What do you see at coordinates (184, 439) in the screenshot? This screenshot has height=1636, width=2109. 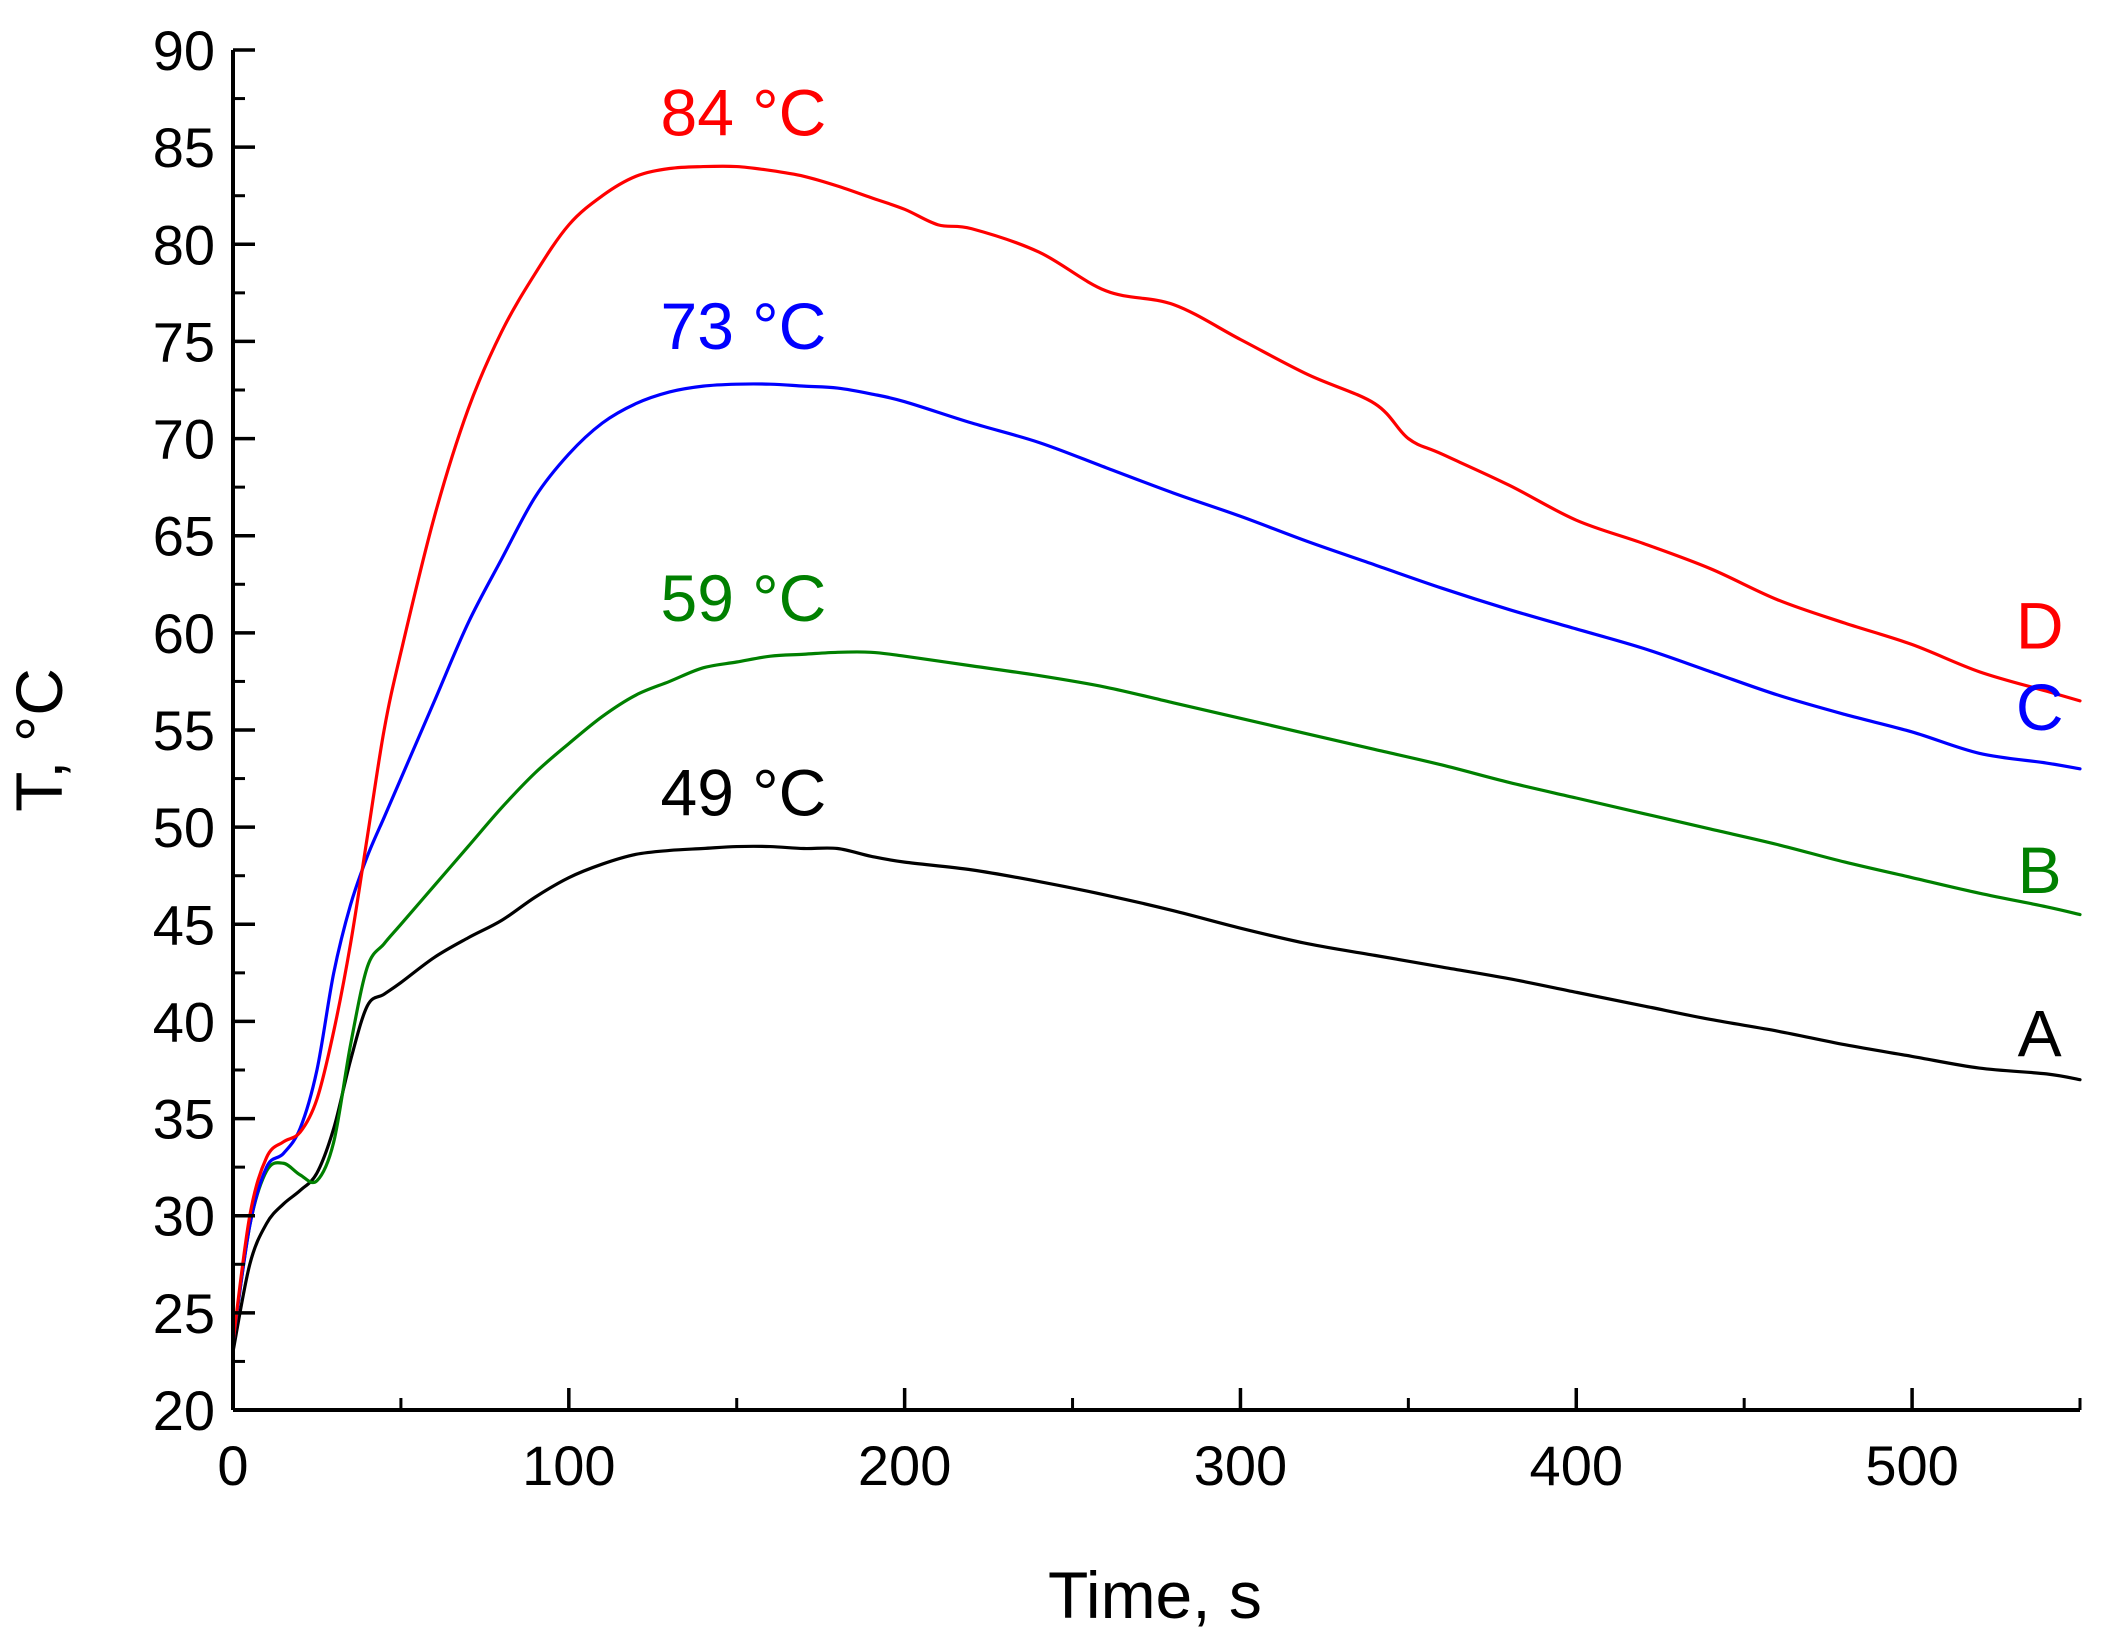 I see `y-tick-label: 70` at bounding box center [184, 439].